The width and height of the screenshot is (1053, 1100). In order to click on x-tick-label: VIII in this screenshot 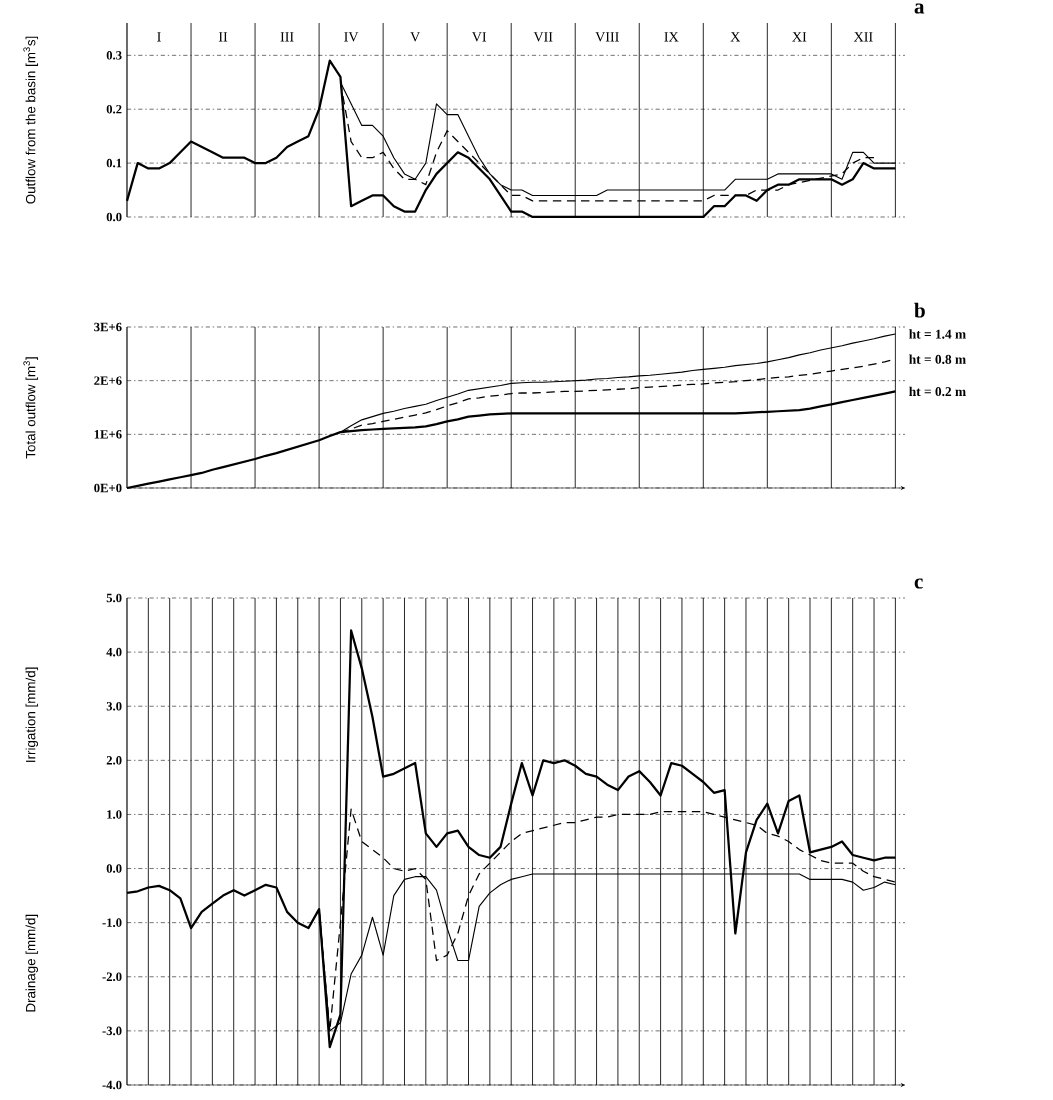, I will do `click(607, 37)`.